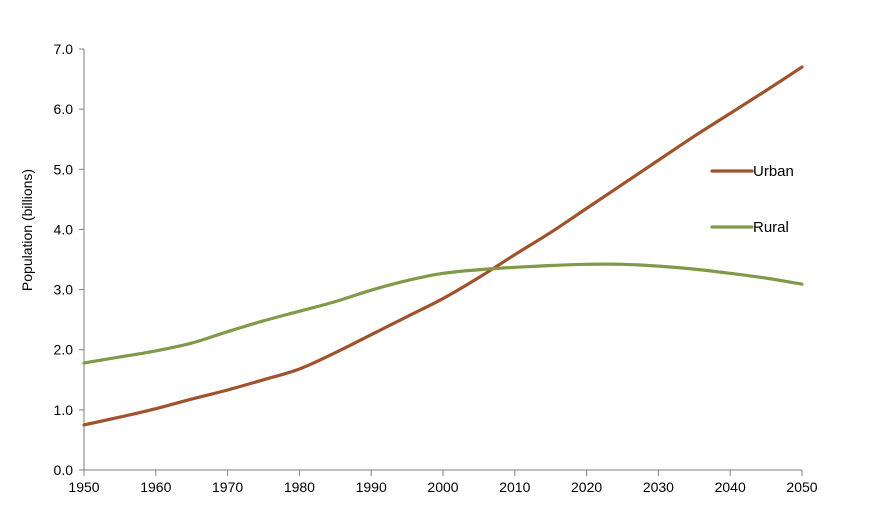  Describe the element at coordinates (586, 487) in the screenshot. I see `x-tick-label: 2020` at that location.